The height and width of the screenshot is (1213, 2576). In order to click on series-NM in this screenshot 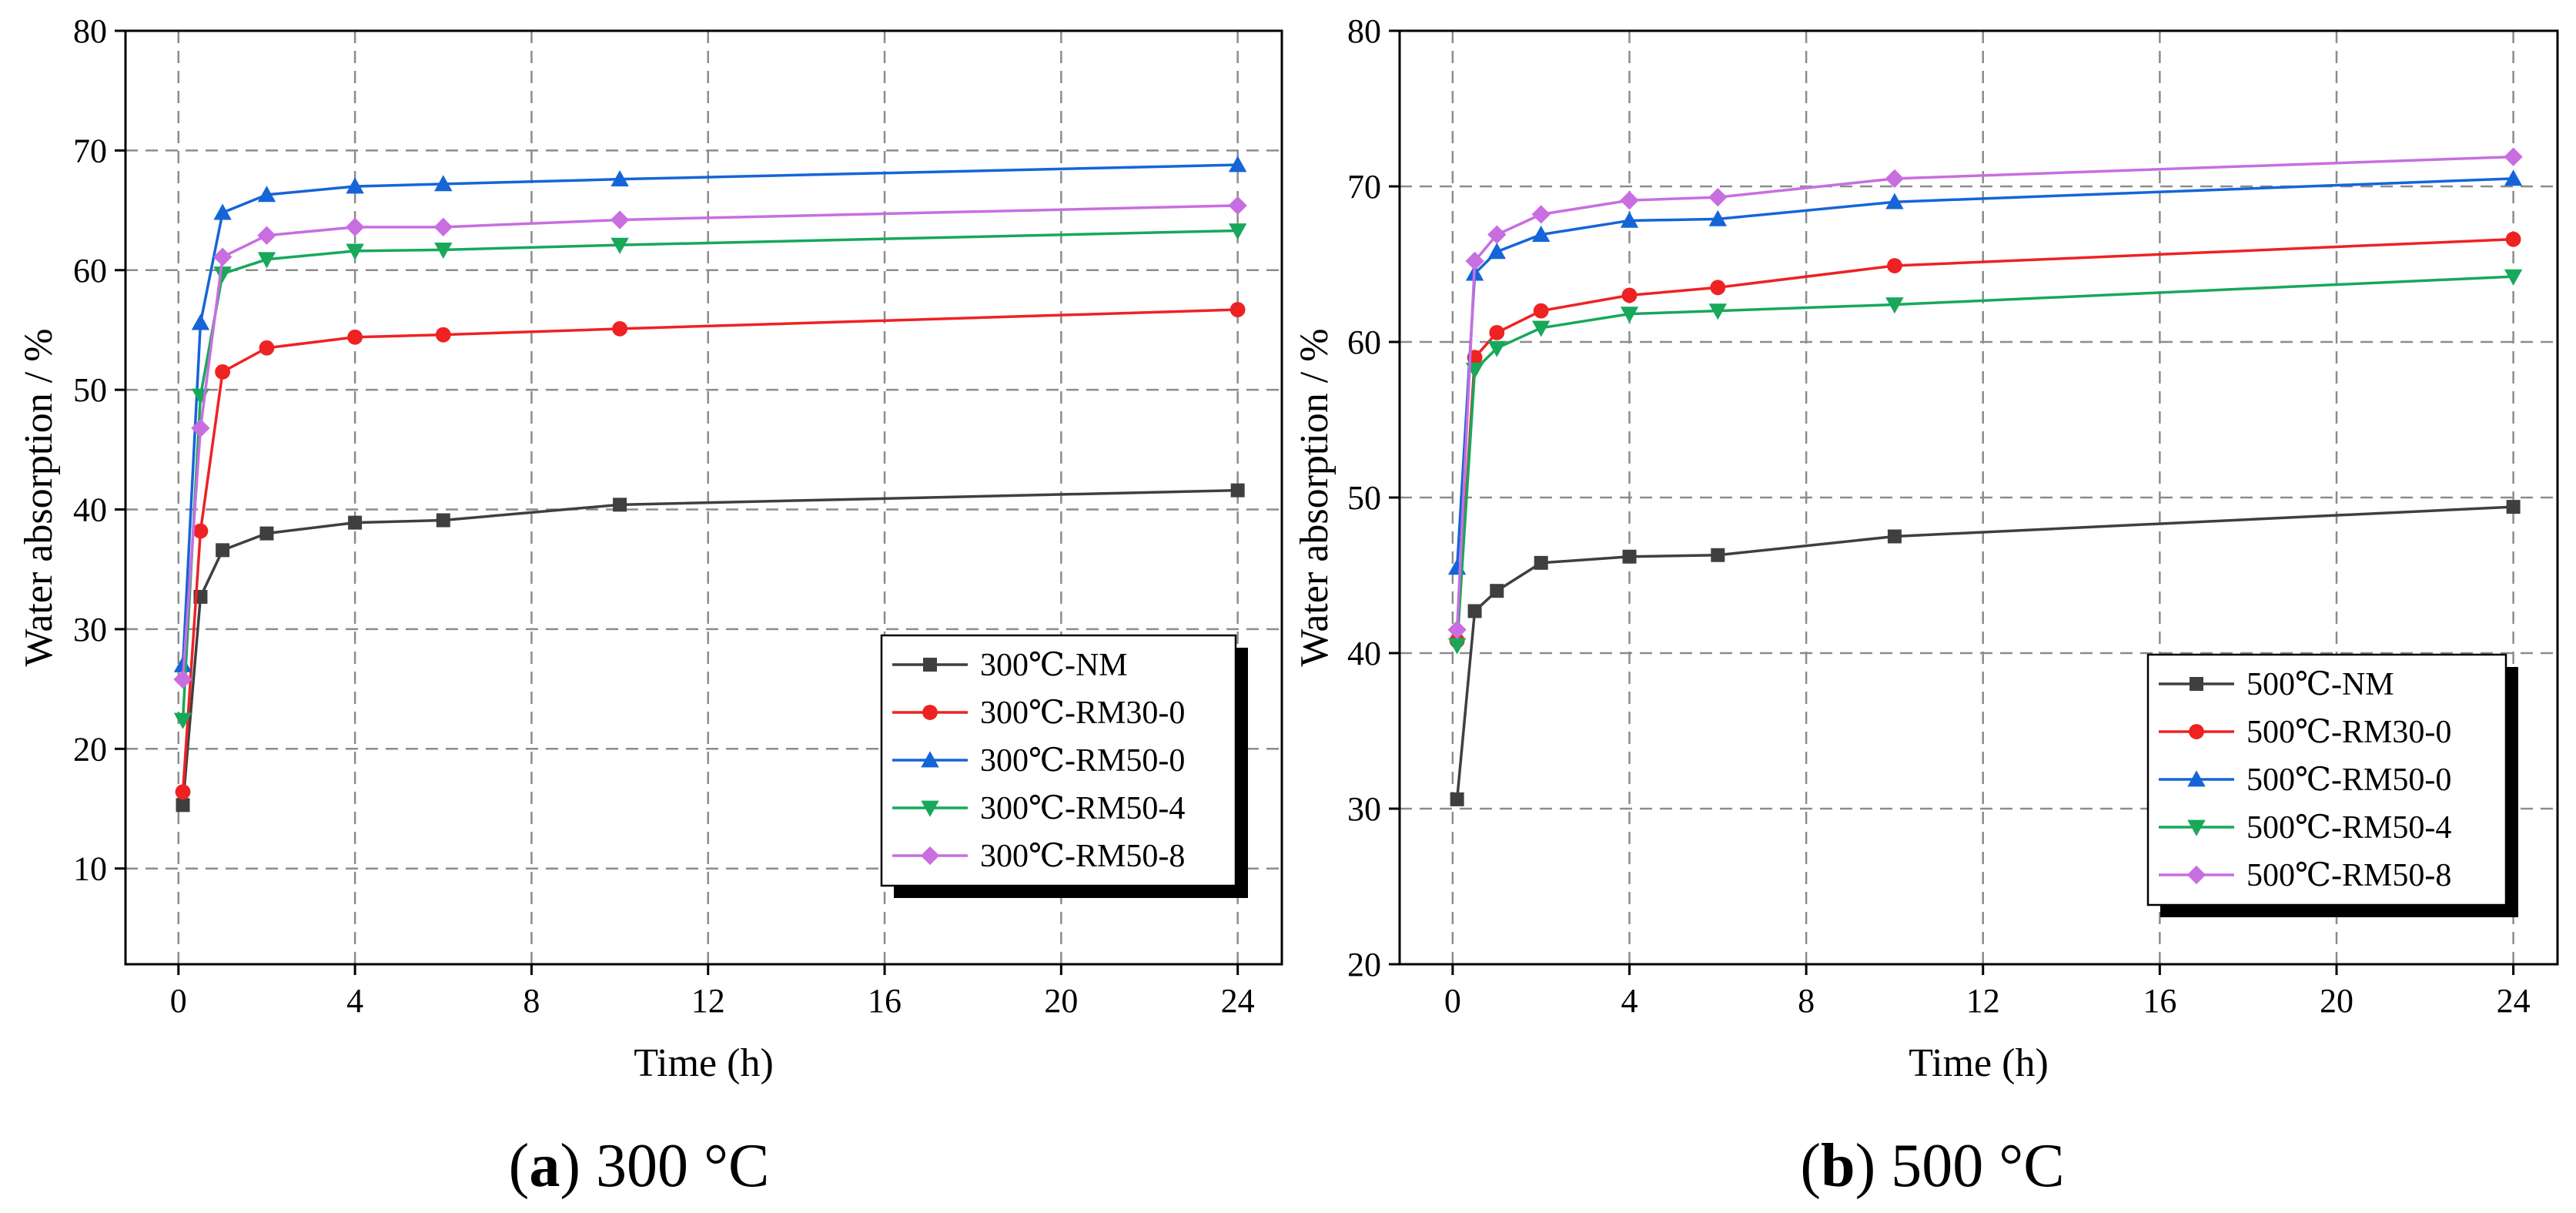, I will do `click(710, 648)`.